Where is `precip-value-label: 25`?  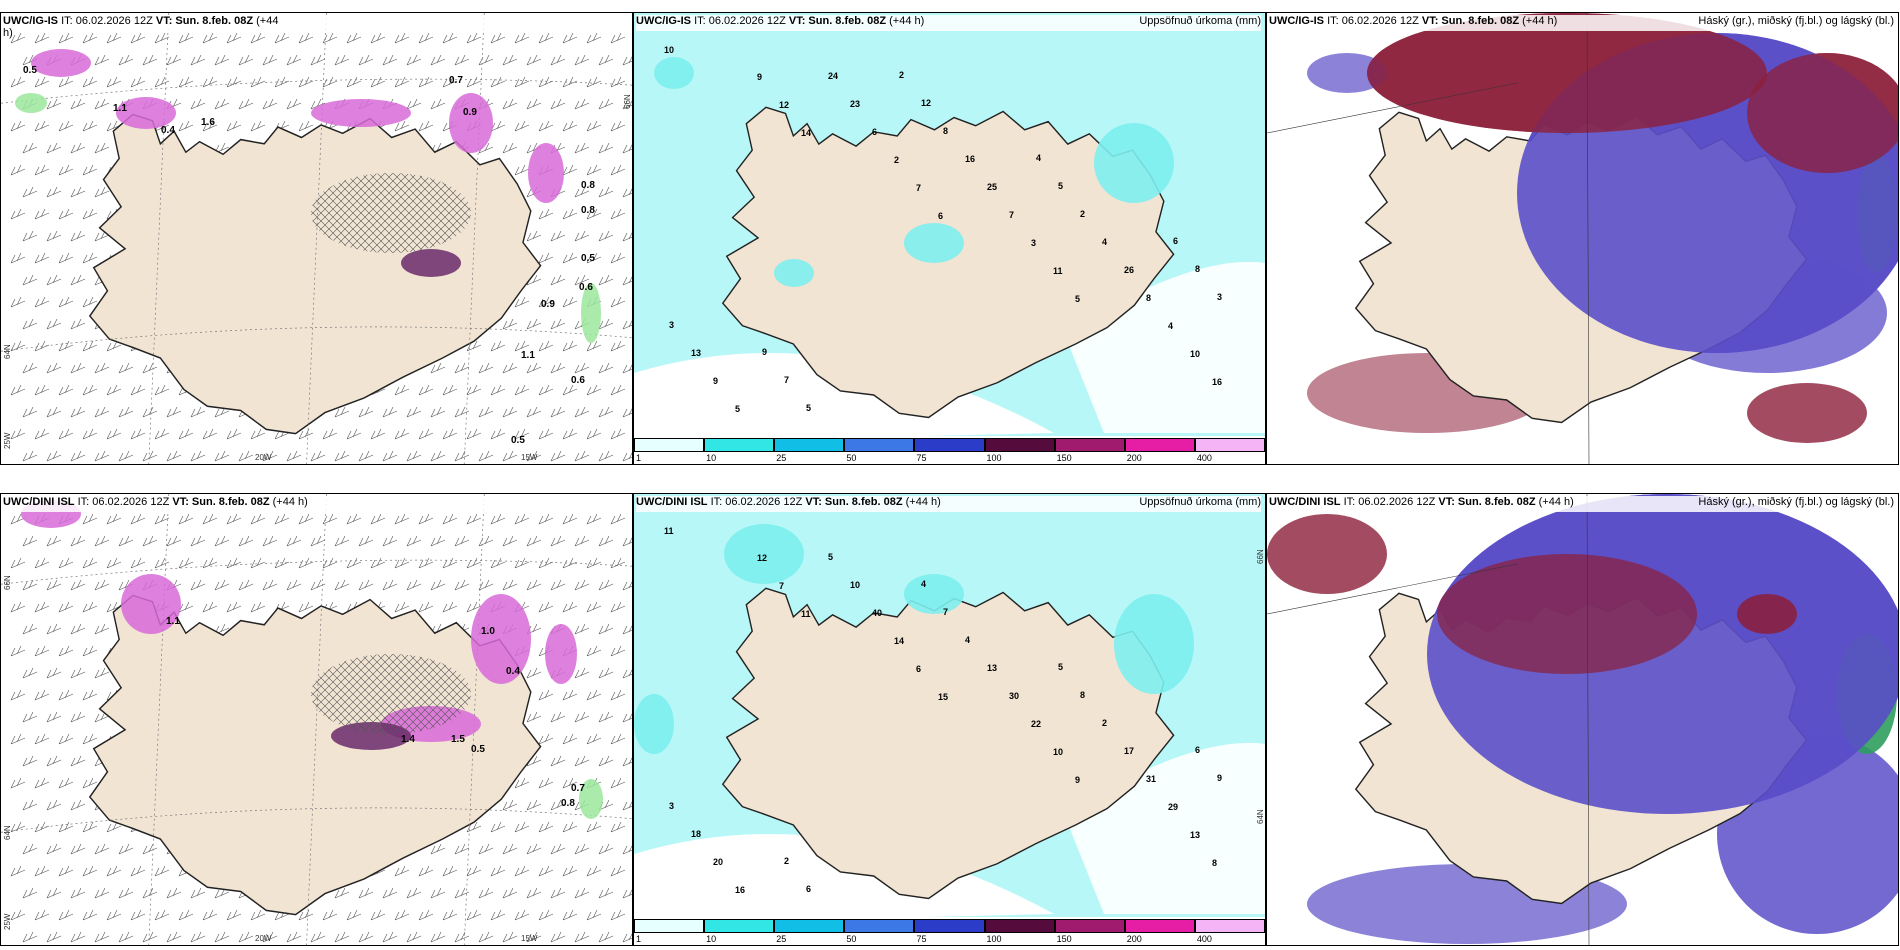
precip-value-label: 25 is located at coordinates (992, 187).